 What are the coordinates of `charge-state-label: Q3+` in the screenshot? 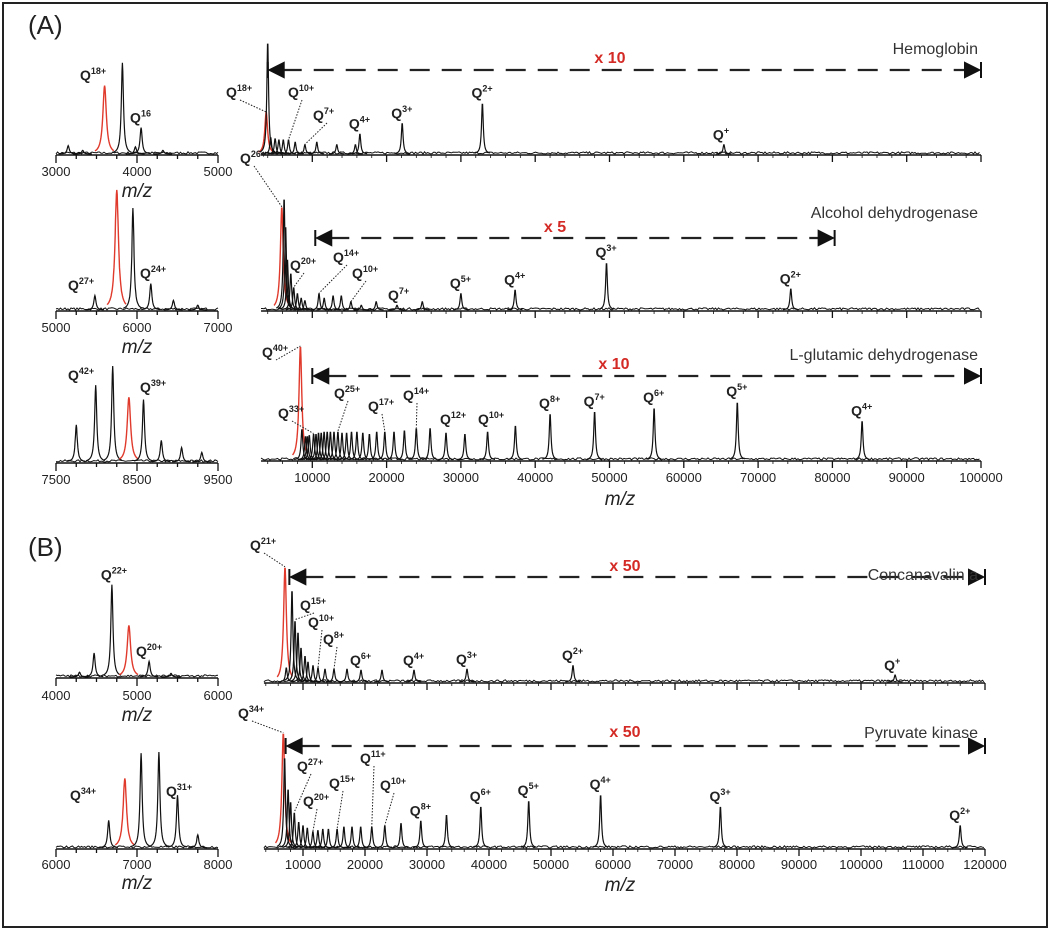 It's located at (466, 658).